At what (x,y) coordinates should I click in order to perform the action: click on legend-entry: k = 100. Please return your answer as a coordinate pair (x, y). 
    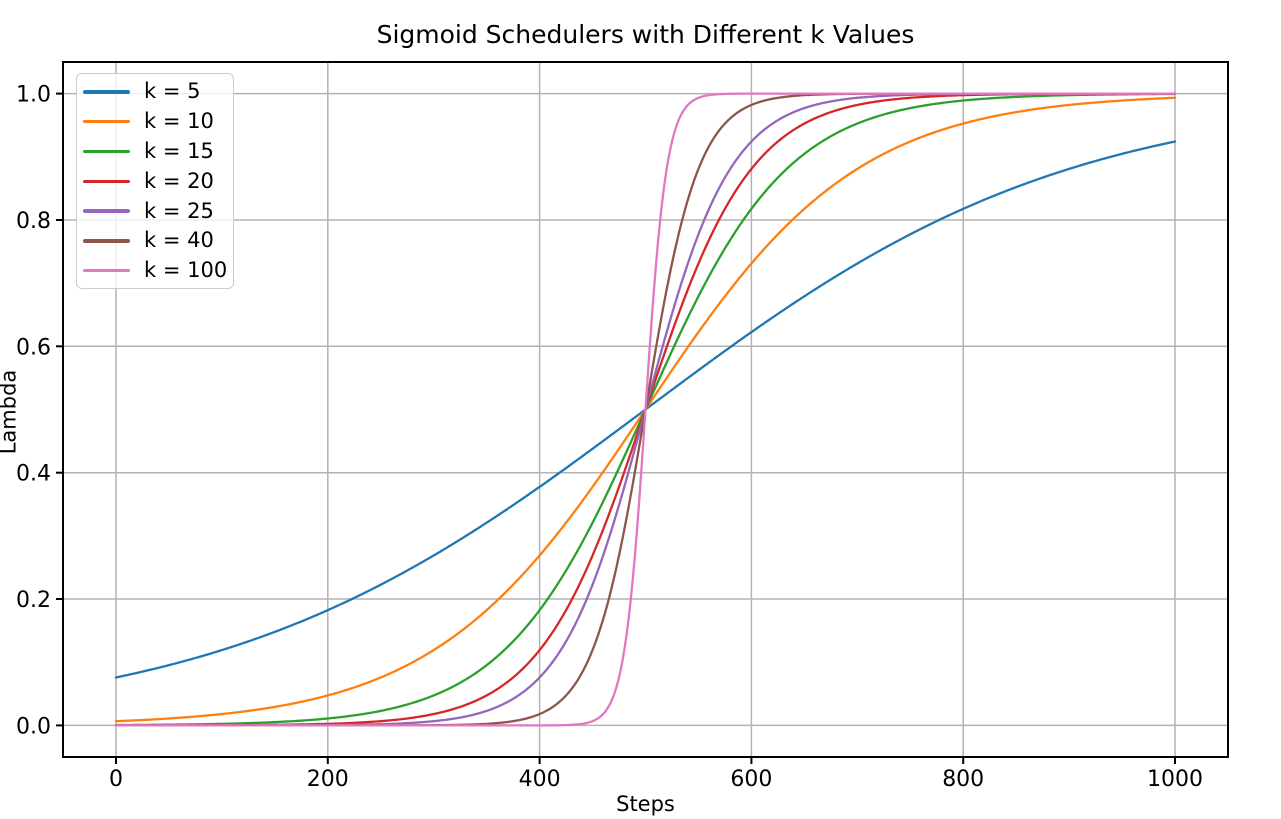
    Looking at the image, I should click on (158, 271).